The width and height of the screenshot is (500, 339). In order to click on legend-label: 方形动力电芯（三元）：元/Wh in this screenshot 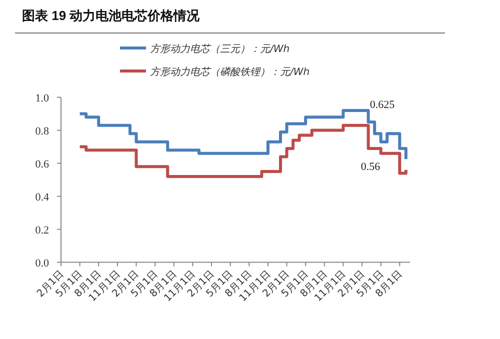, I will do `click(220, 49)`.